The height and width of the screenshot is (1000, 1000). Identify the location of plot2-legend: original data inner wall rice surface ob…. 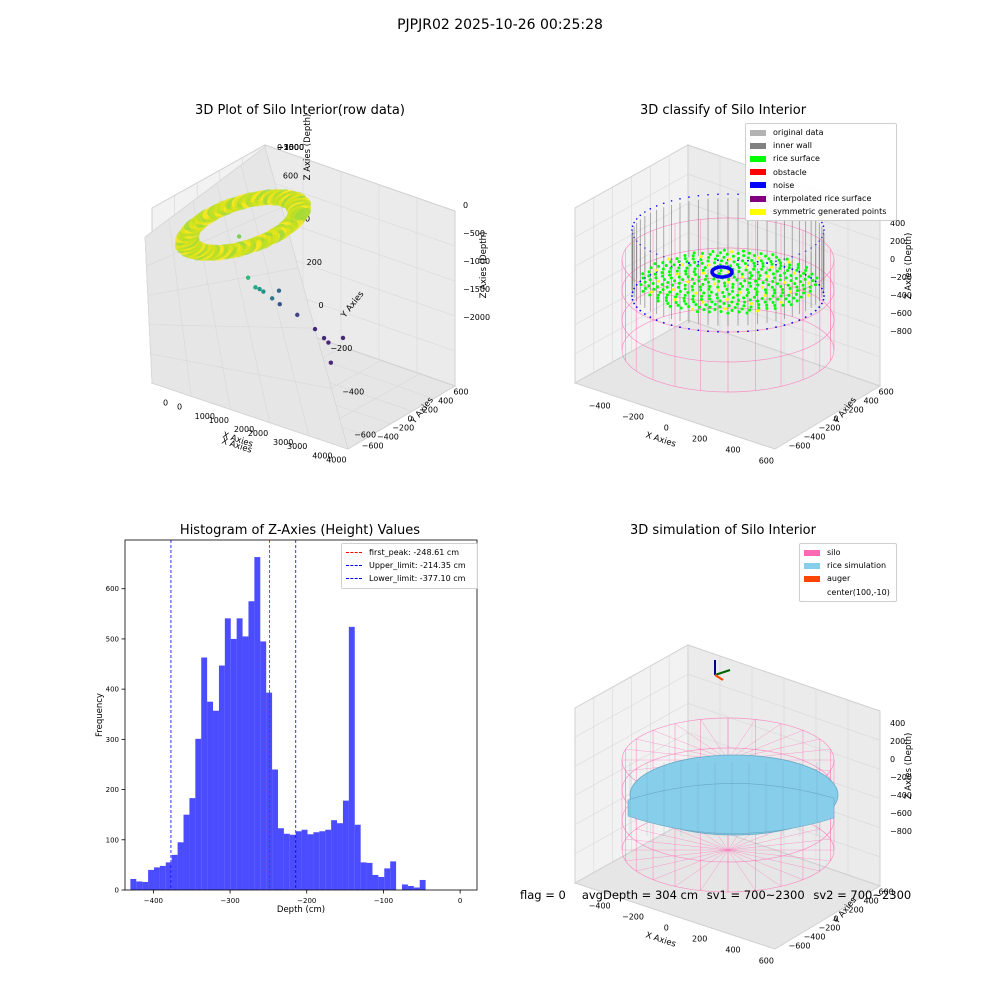
(821, 172).